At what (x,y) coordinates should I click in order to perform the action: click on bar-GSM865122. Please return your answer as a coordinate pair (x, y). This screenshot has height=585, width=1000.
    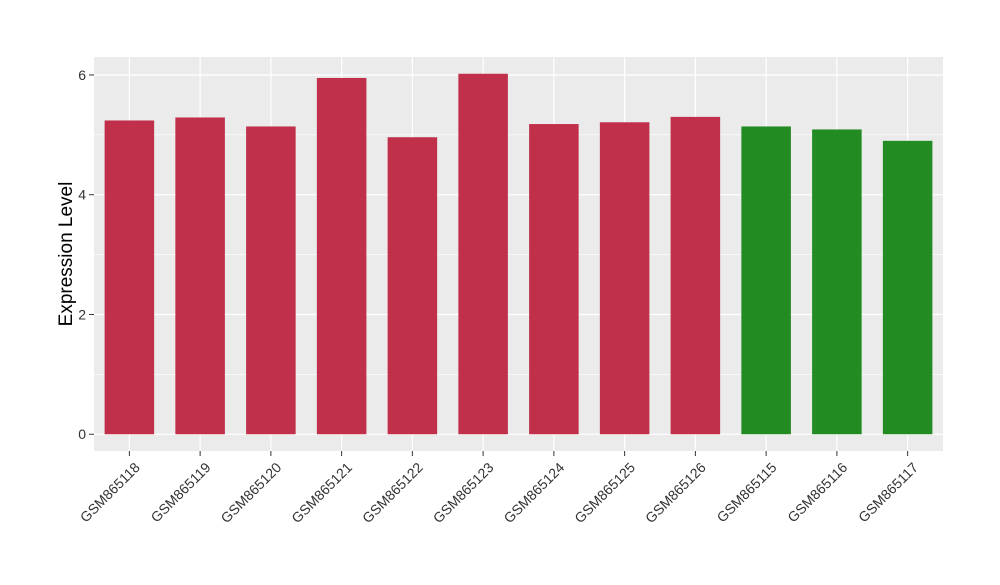
    Looking at the image, I should click on (412, 286).